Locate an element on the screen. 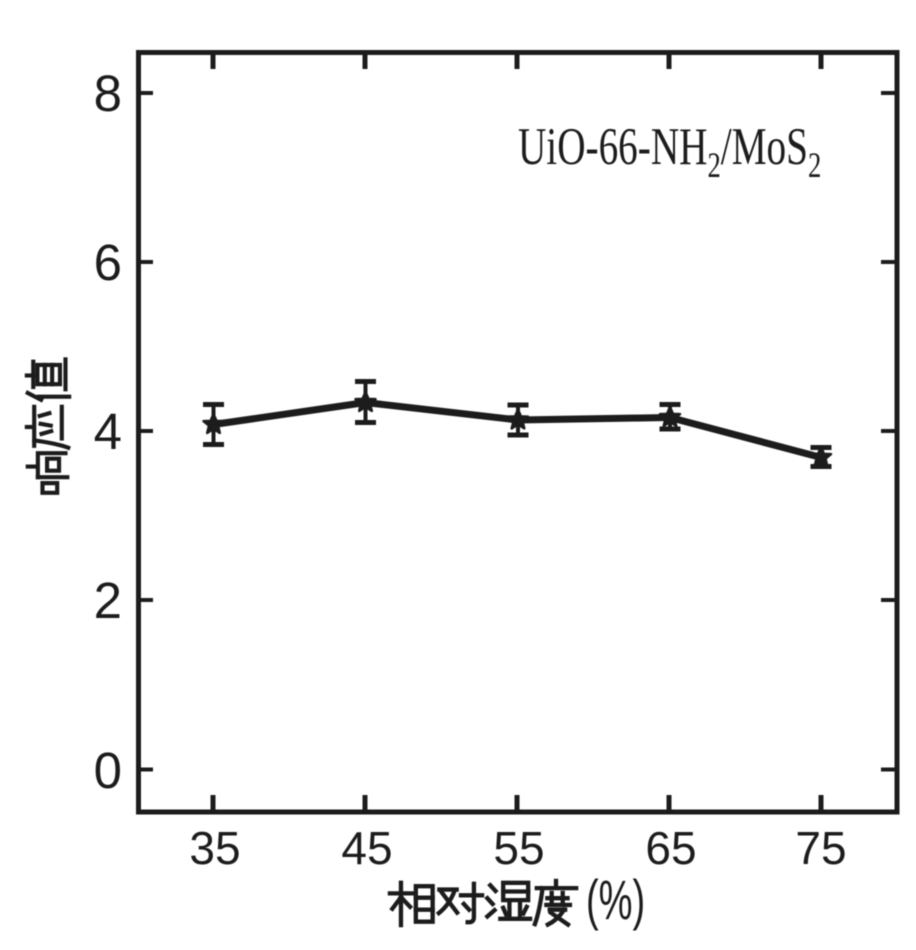 This screenshot has width=916, height=950. svg-text: UiO-66-NH2/MoS2 is located at coordinates (669, 151).